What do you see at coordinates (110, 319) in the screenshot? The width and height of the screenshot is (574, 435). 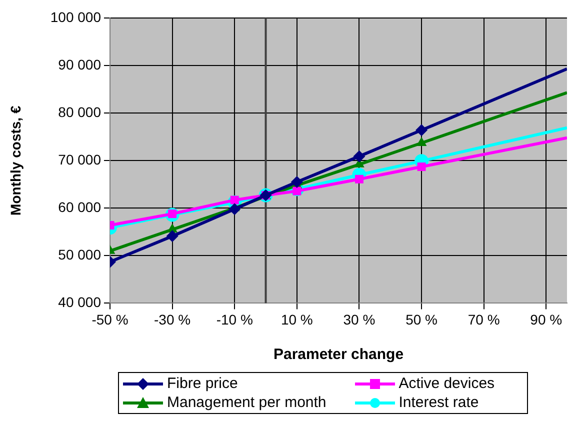 I see `x-tick-label: -50 %` at bounding box center [110, 319].